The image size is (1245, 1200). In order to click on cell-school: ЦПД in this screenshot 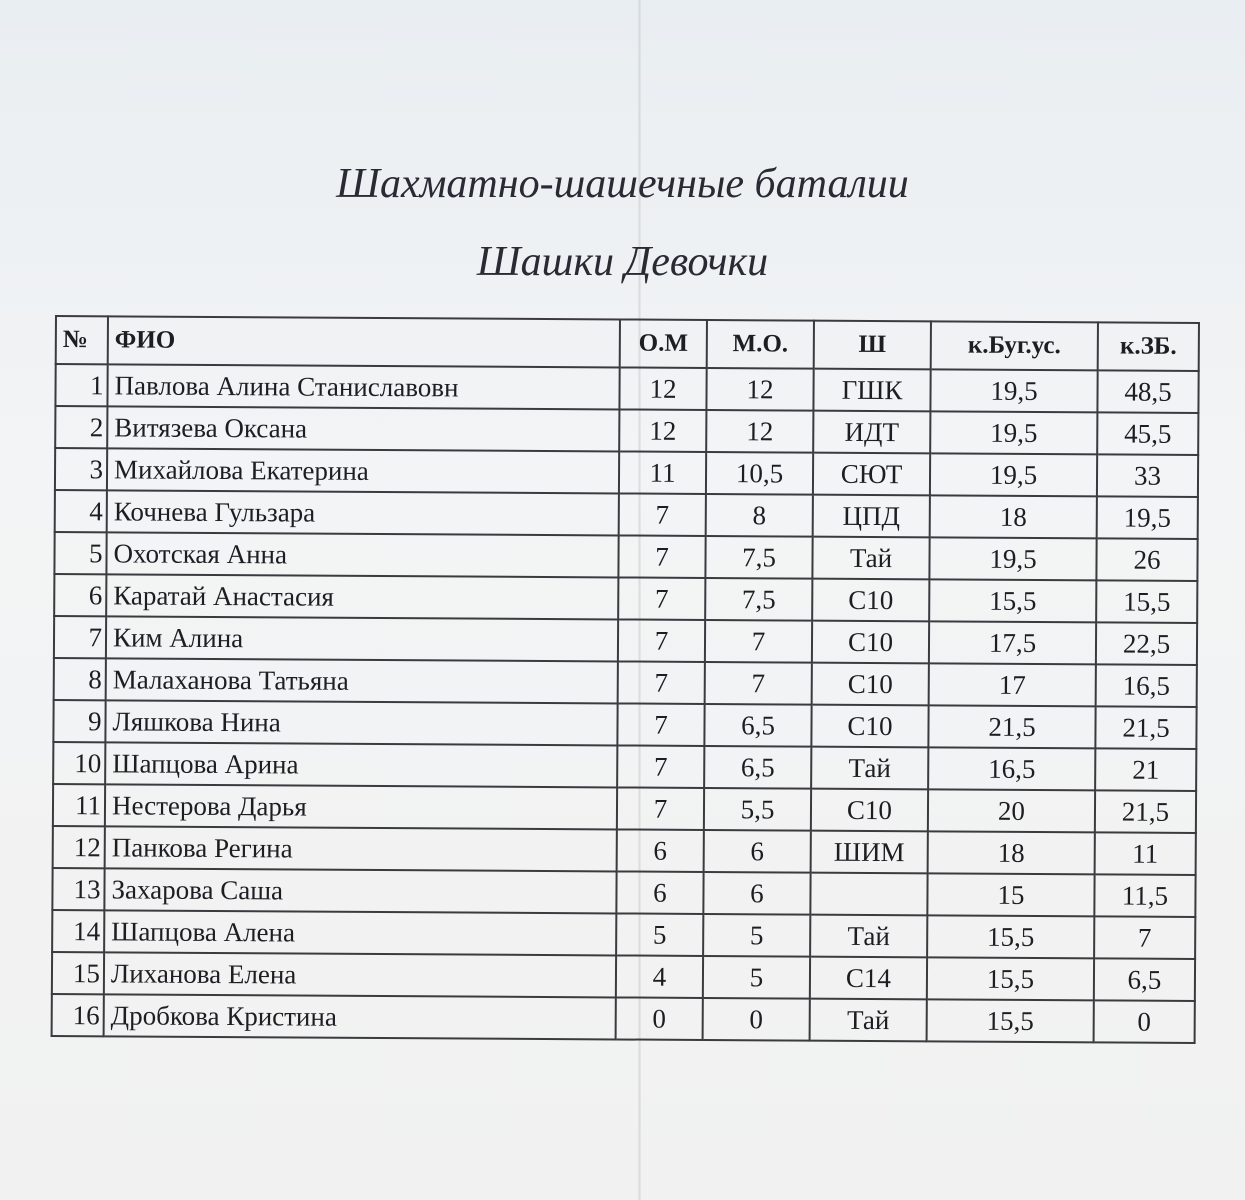, I will do `click(871, 516)`.